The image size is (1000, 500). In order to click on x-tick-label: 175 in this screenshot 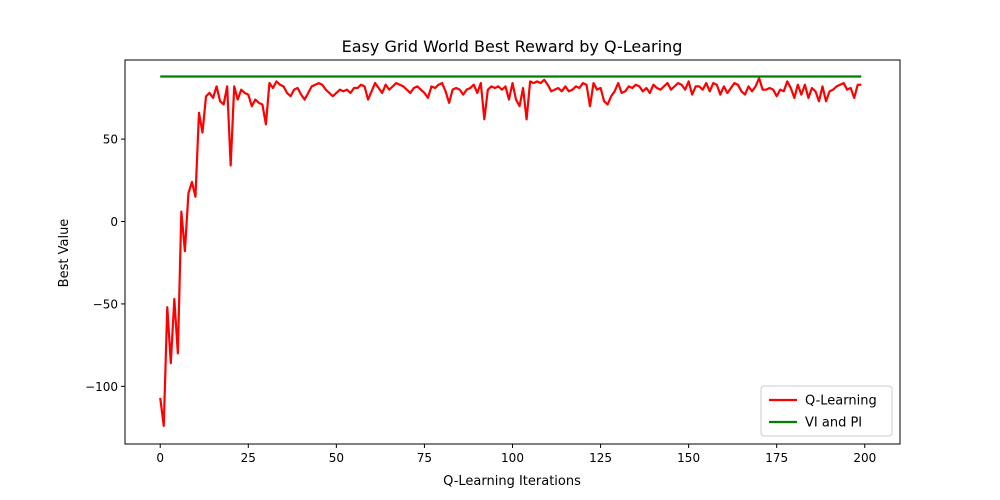, I will do `click(776, 458)`.